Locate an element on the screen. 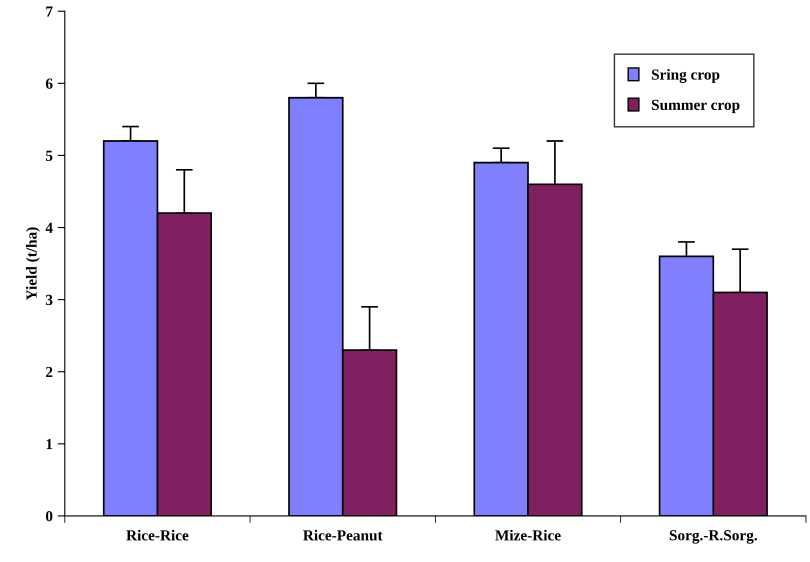 The height and width of the screenshot is (562, 810). y-tick-label: 3 is located at coordinates (49, 300).